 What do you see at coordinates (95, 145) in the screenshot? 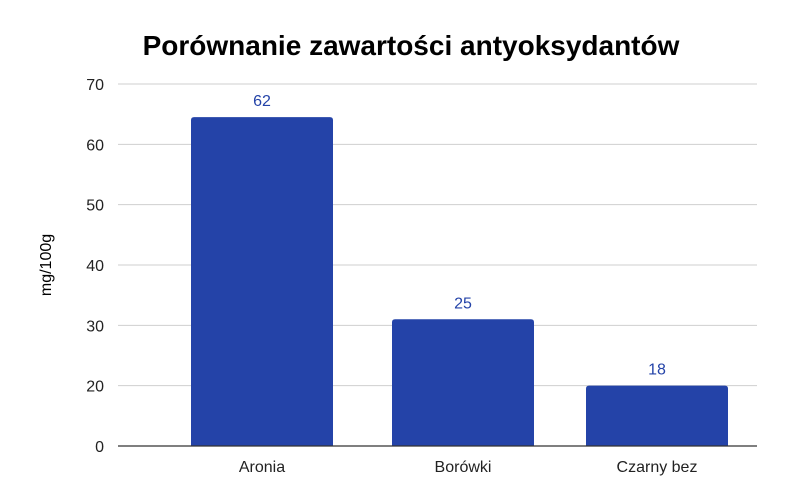
I see `y-tick-label: 60` at bounding box center [95, 145].